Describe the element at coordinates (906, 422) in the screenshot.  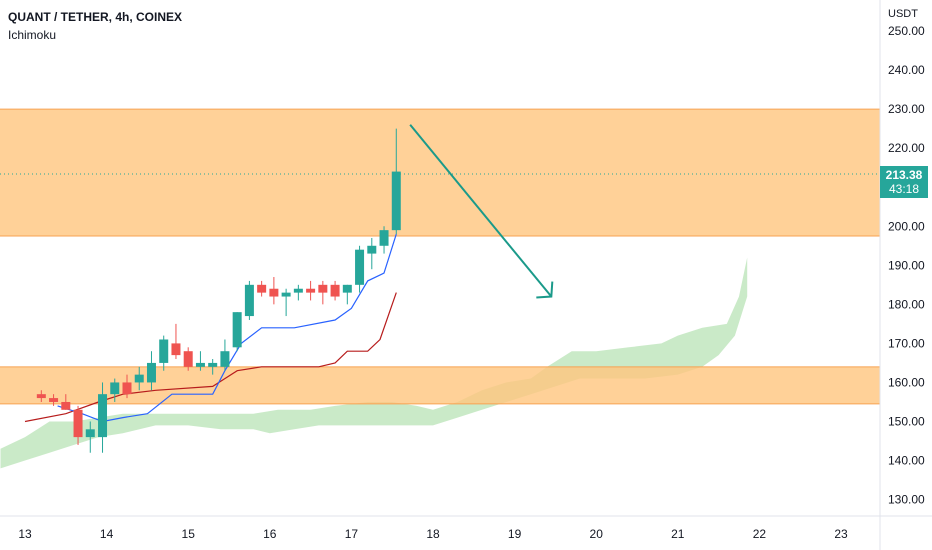
I see `y-tick-label: 150.00` at that location.